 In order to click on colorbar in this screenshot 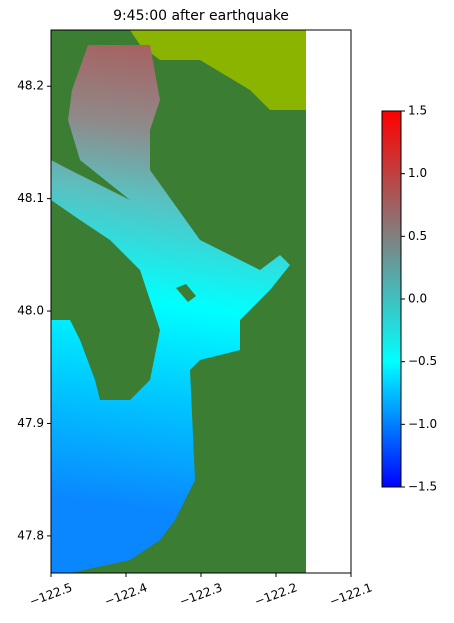, I will do `click(391, 299)`.